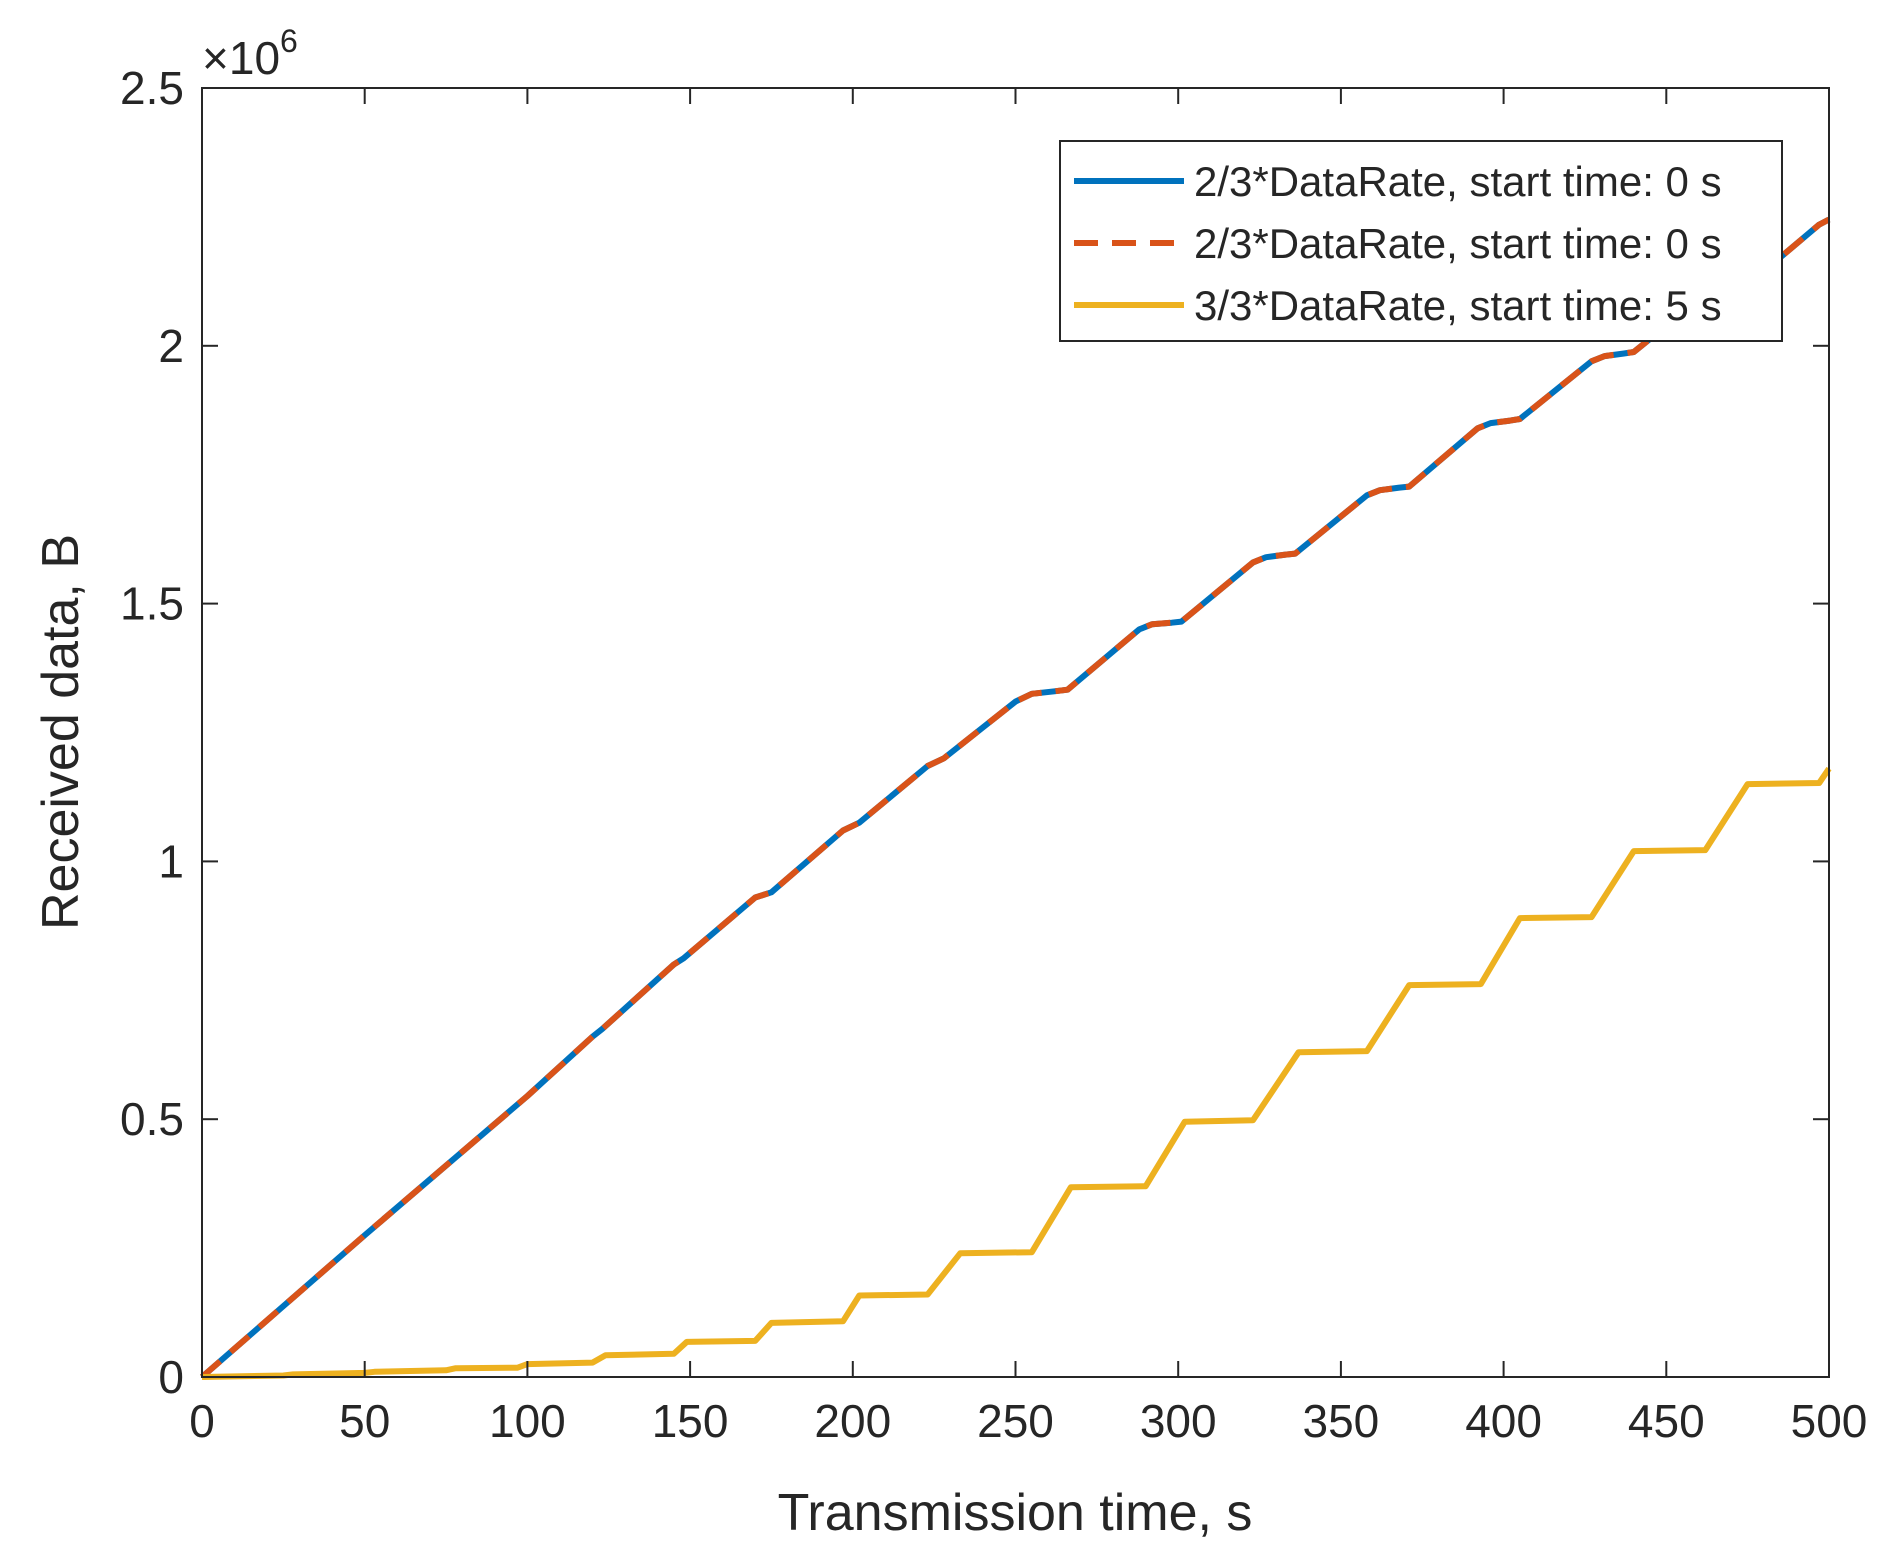  I want to click on x-tick-label: 250, so click(1015, 1421).